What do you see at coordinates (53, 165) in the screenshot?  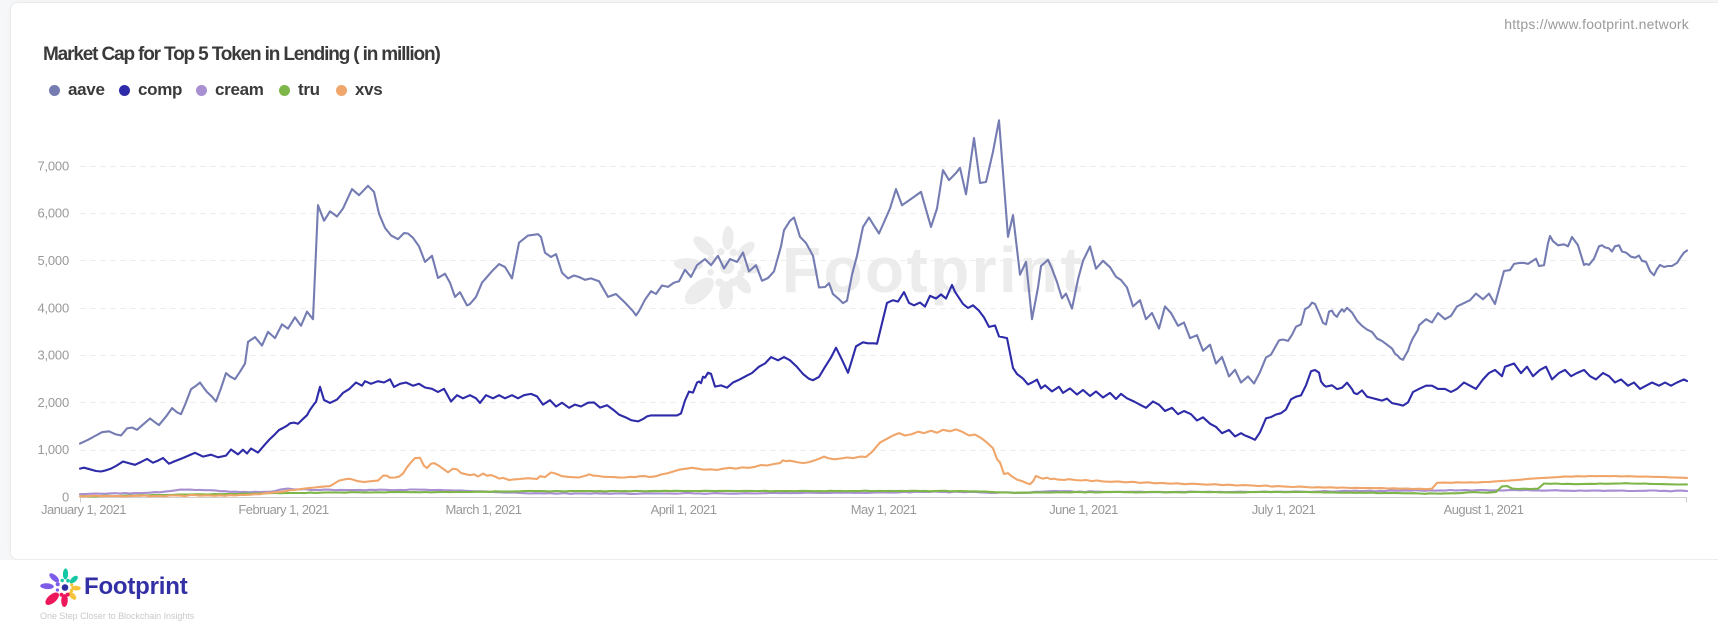 I see `svg-text: 7,000` at bounding box center [53, 165].